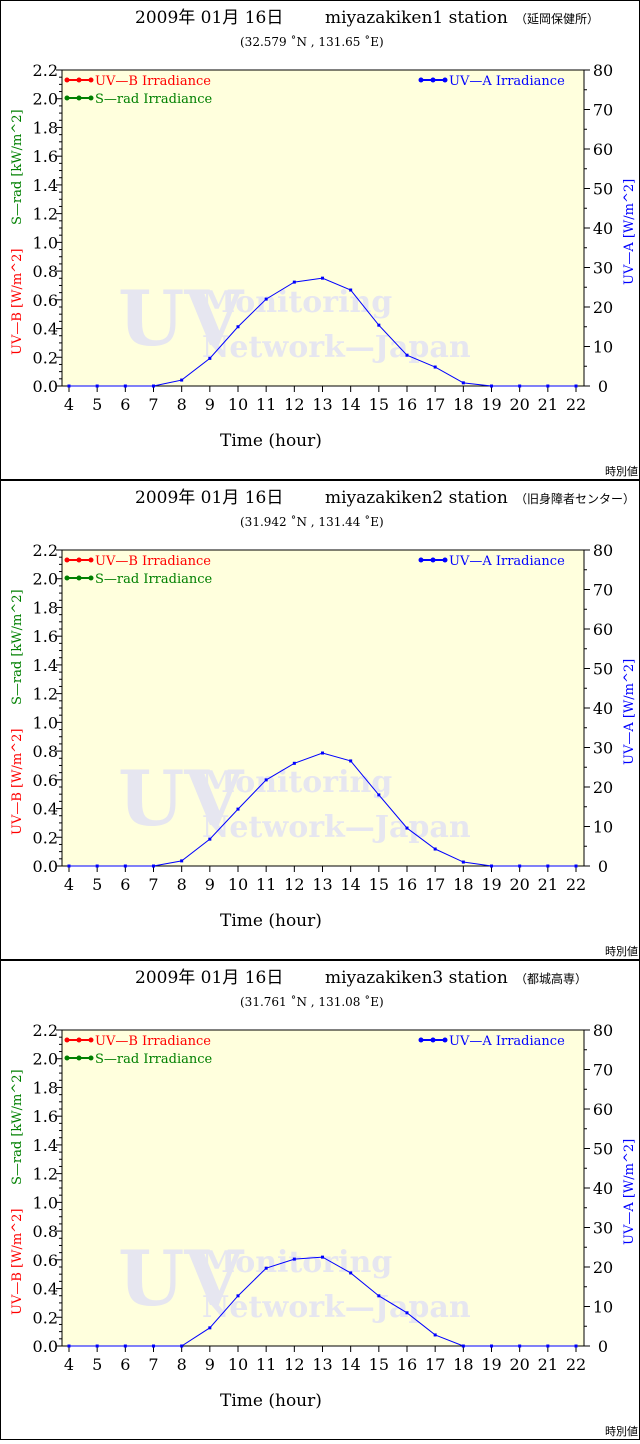  I want to click on footer-hourly-label: 時別値, so click(621, 951).